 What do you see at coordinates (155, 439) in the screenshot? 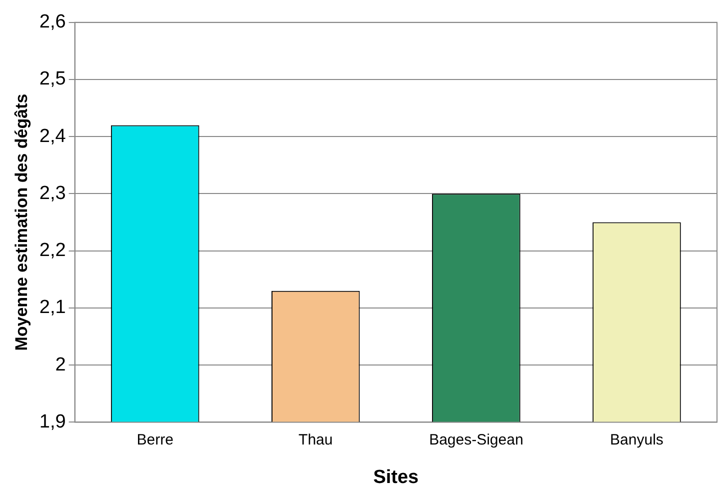
I see `x-tick-label: Berre` at bounding box center [155, 439].